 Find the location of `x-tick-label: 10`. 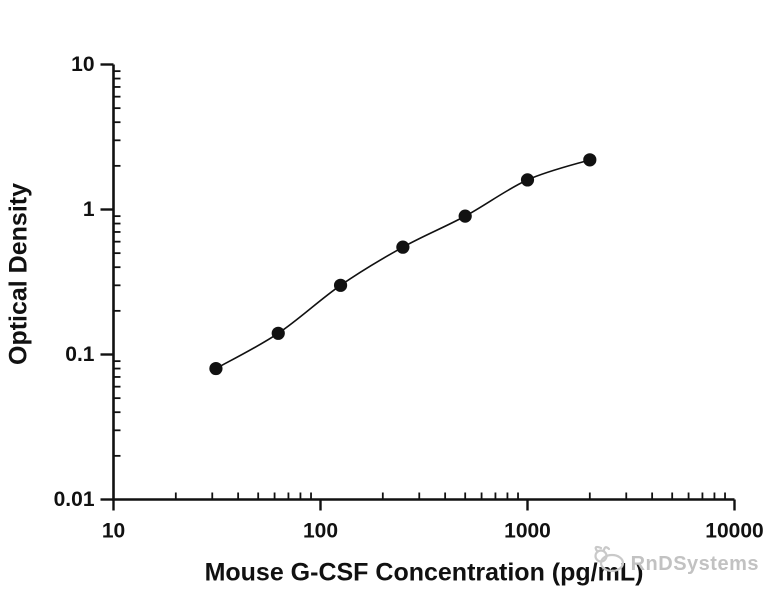

x-tick-label: 10 is located at coordinates (113, 531).